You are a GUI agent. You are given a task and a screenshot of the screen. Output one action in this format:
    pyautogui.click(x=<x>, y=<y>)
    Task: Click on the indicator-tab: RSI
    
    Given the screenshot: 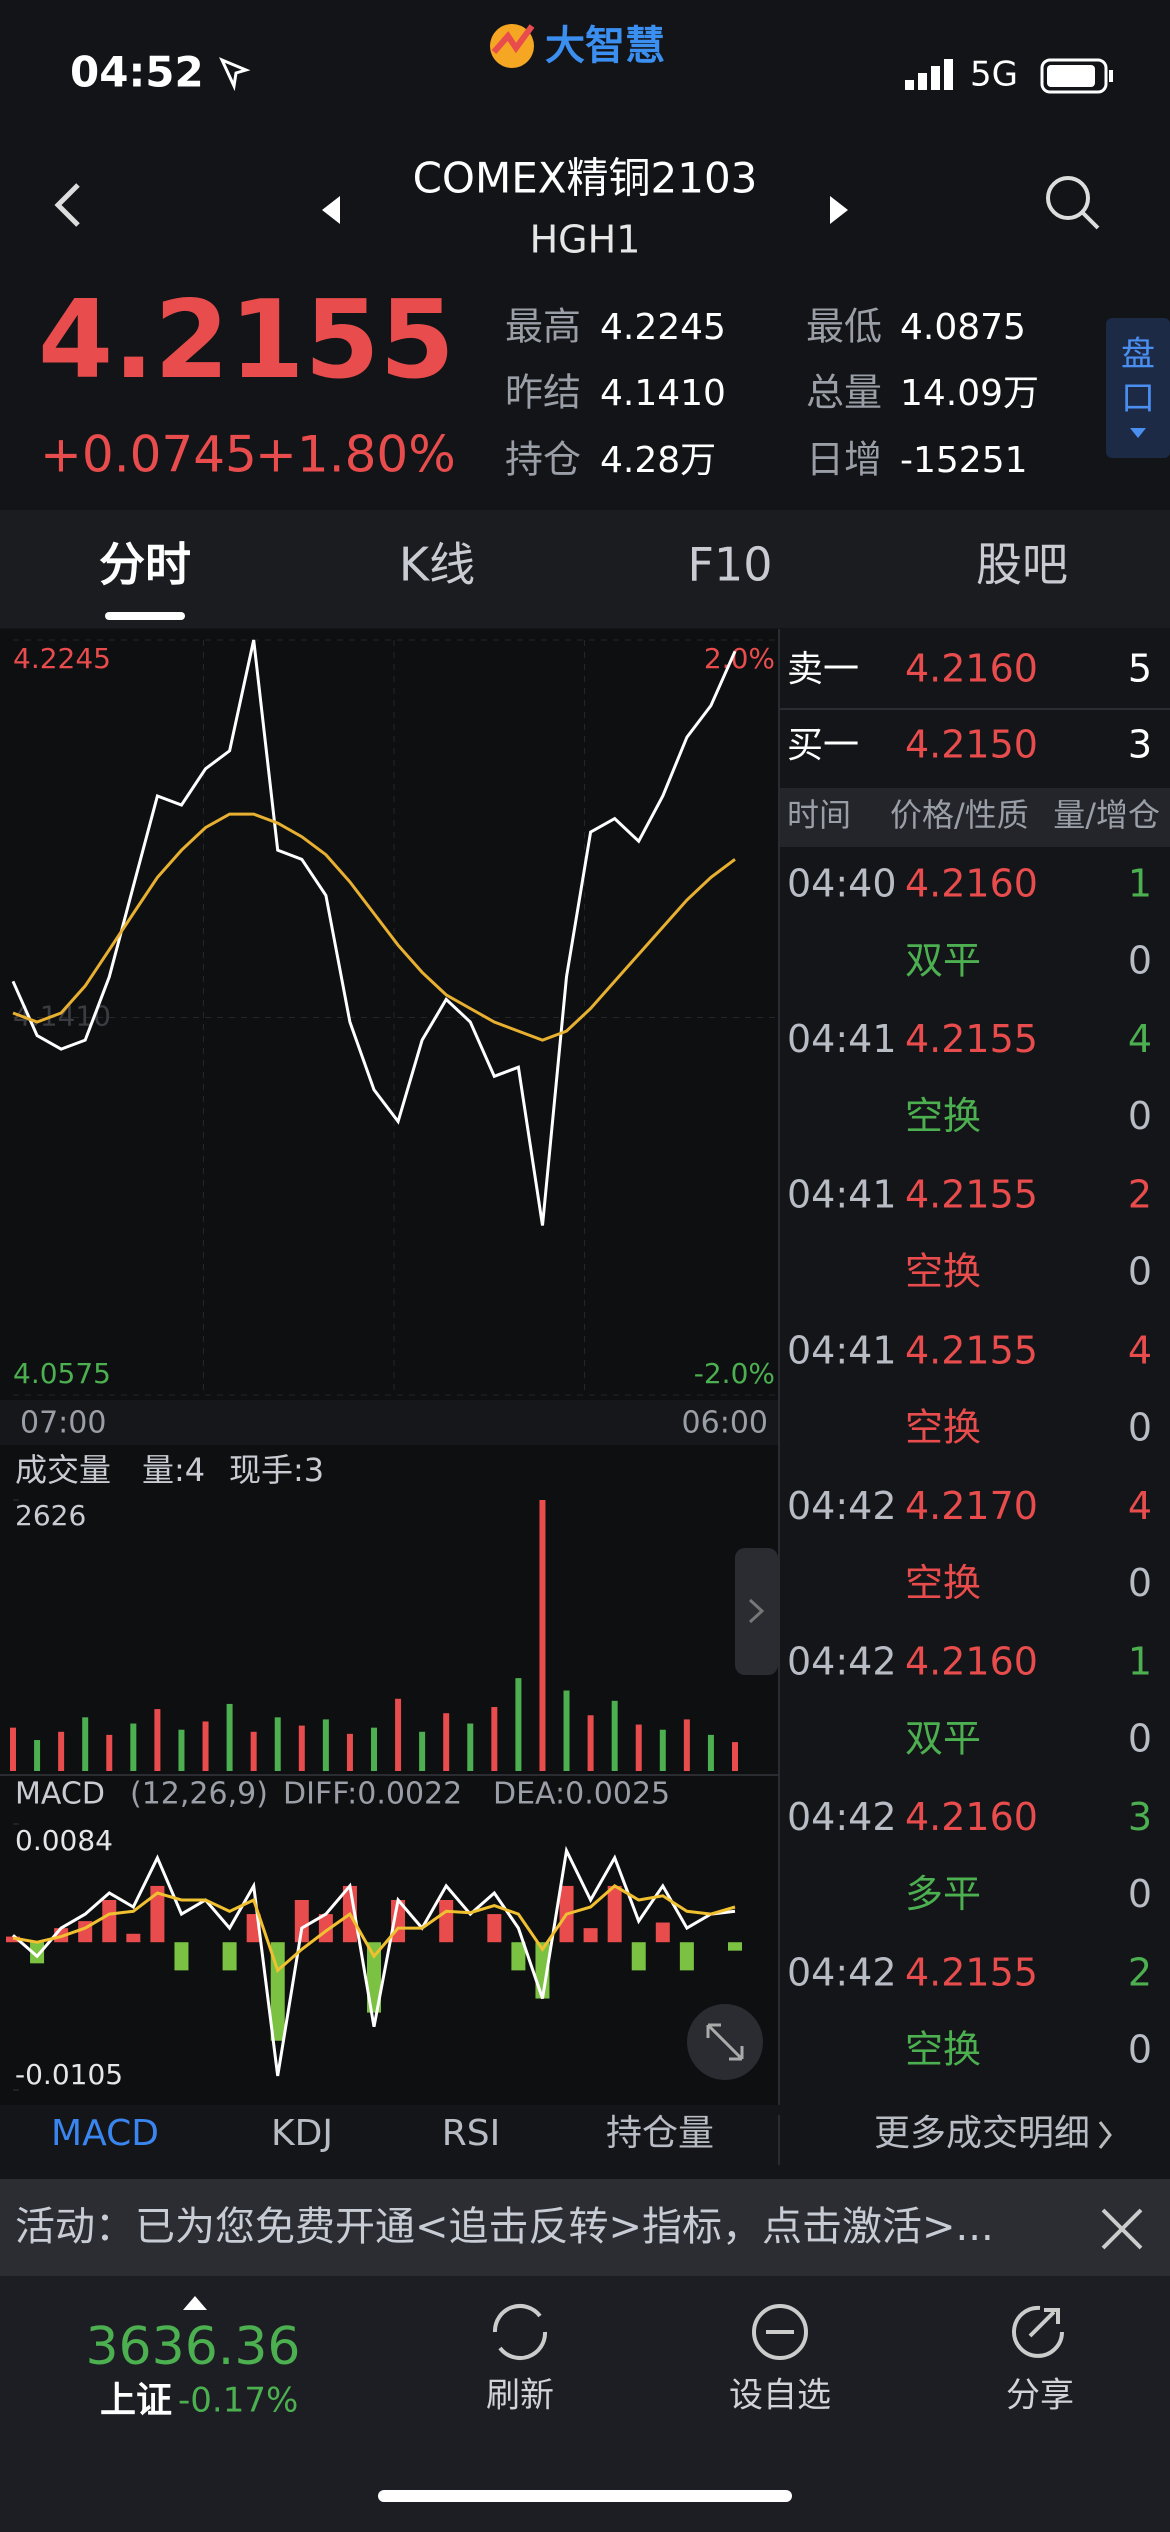 What is the action you would take?
    pyautogui.click(x=471, y=2133)
    